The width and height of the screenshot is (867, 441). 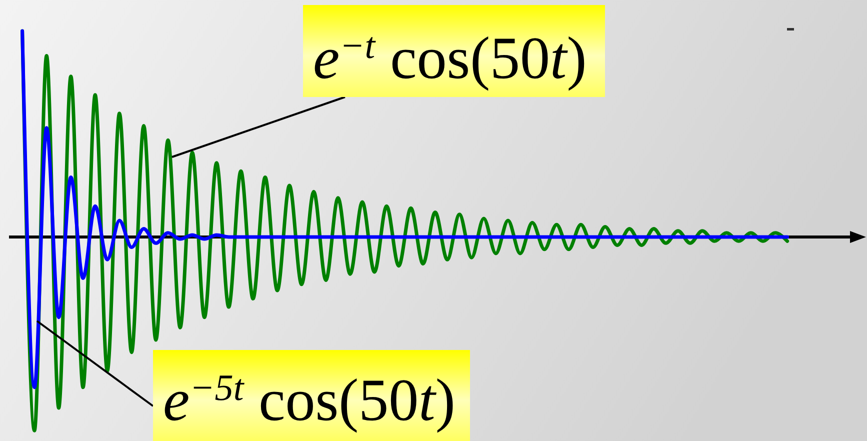 I want to click on series-label: e$^{−t}$ cos(50t), so click(x=450, y=58).